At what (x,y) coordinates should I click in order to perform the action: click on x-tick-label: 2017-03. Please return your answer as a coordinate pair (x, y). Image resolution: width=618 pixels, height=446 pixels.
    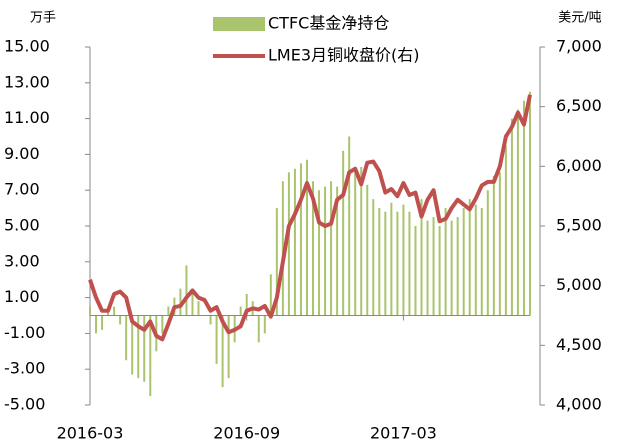
    Looking at the image, I should click on (403, 433).